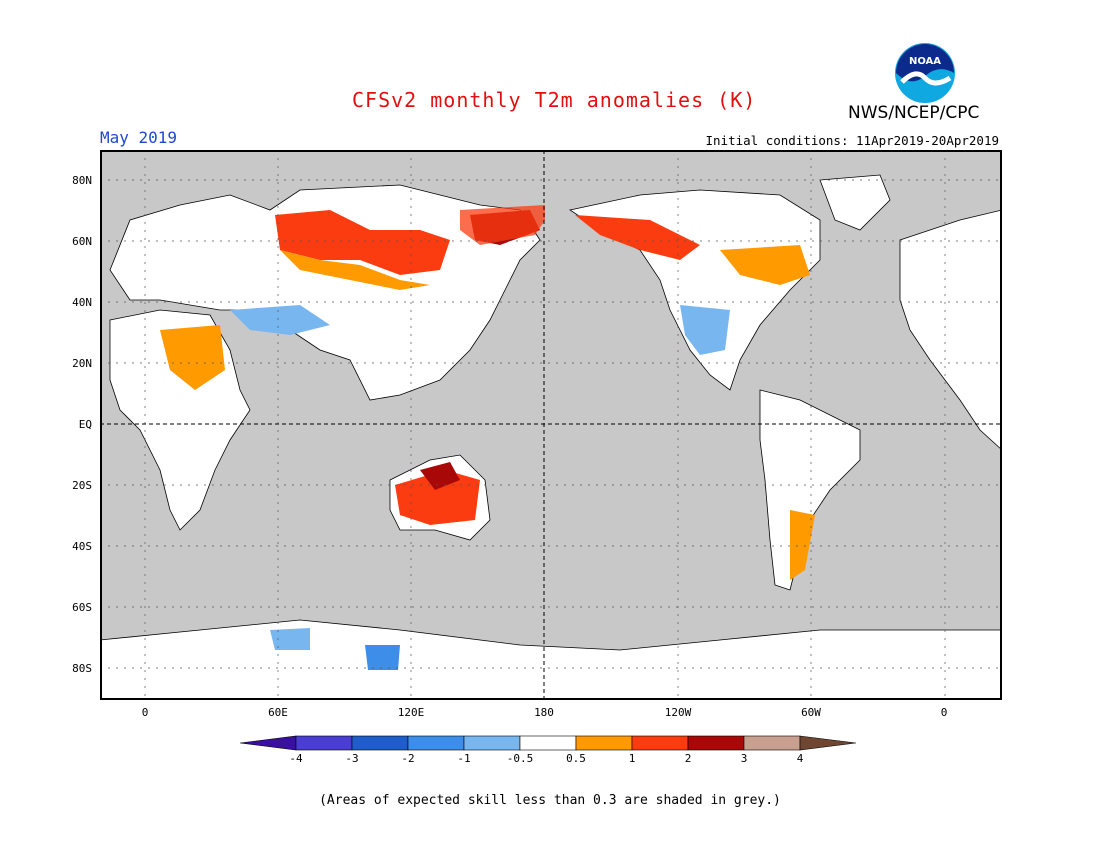 The width and height of the screenshot is (1100, 850). I want to click on noaa-logo: NOAA, so click(925, 73).